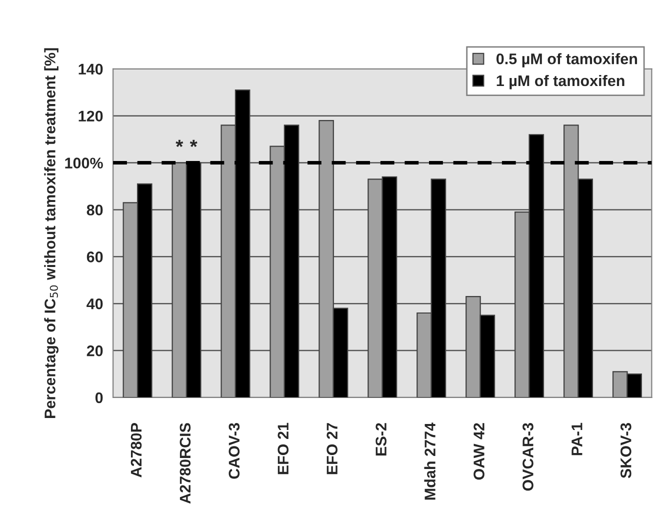  Describe the element at coordinates (528, 457) in the screenshot. I see `x-tick-label: OVCAR-3` at that location.